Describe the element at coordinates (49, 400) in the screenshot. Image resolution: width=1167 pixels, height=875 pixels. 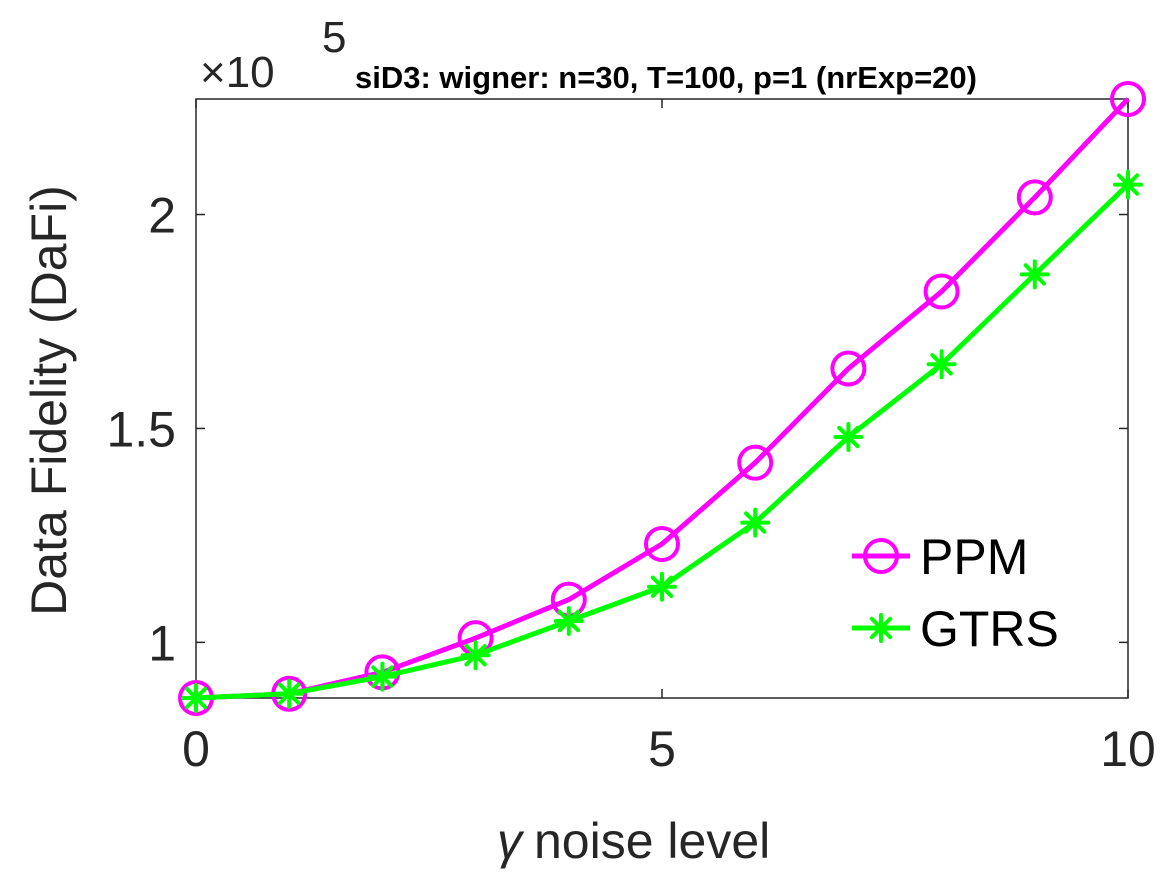
I see `y-axis-label: Data Fidelity (DaFi)` at that location.